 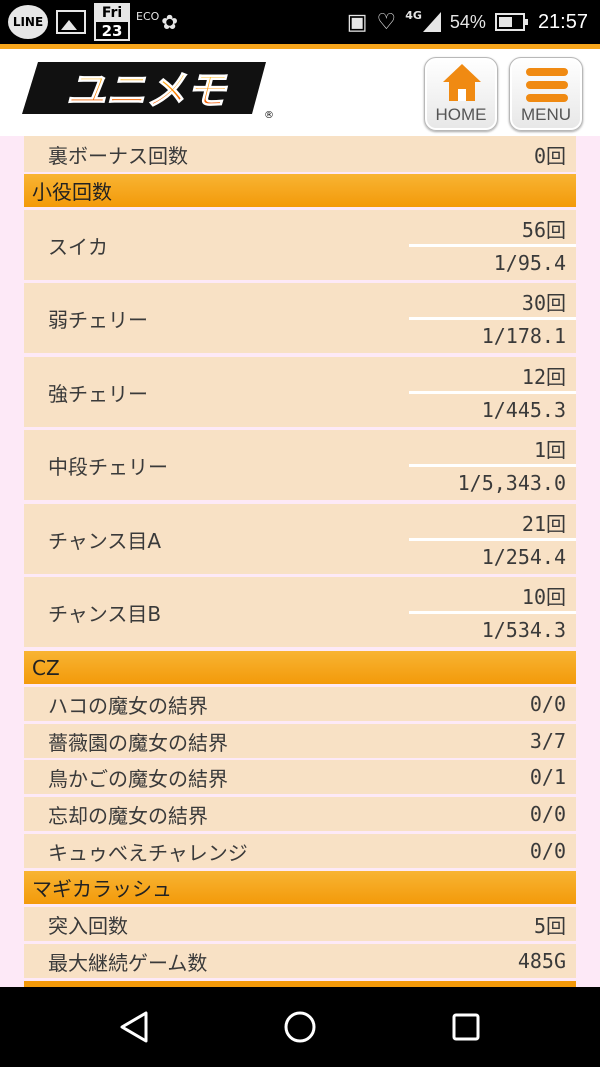 I want to click on row-label: チャンス目B, so click(x=105, y=613).